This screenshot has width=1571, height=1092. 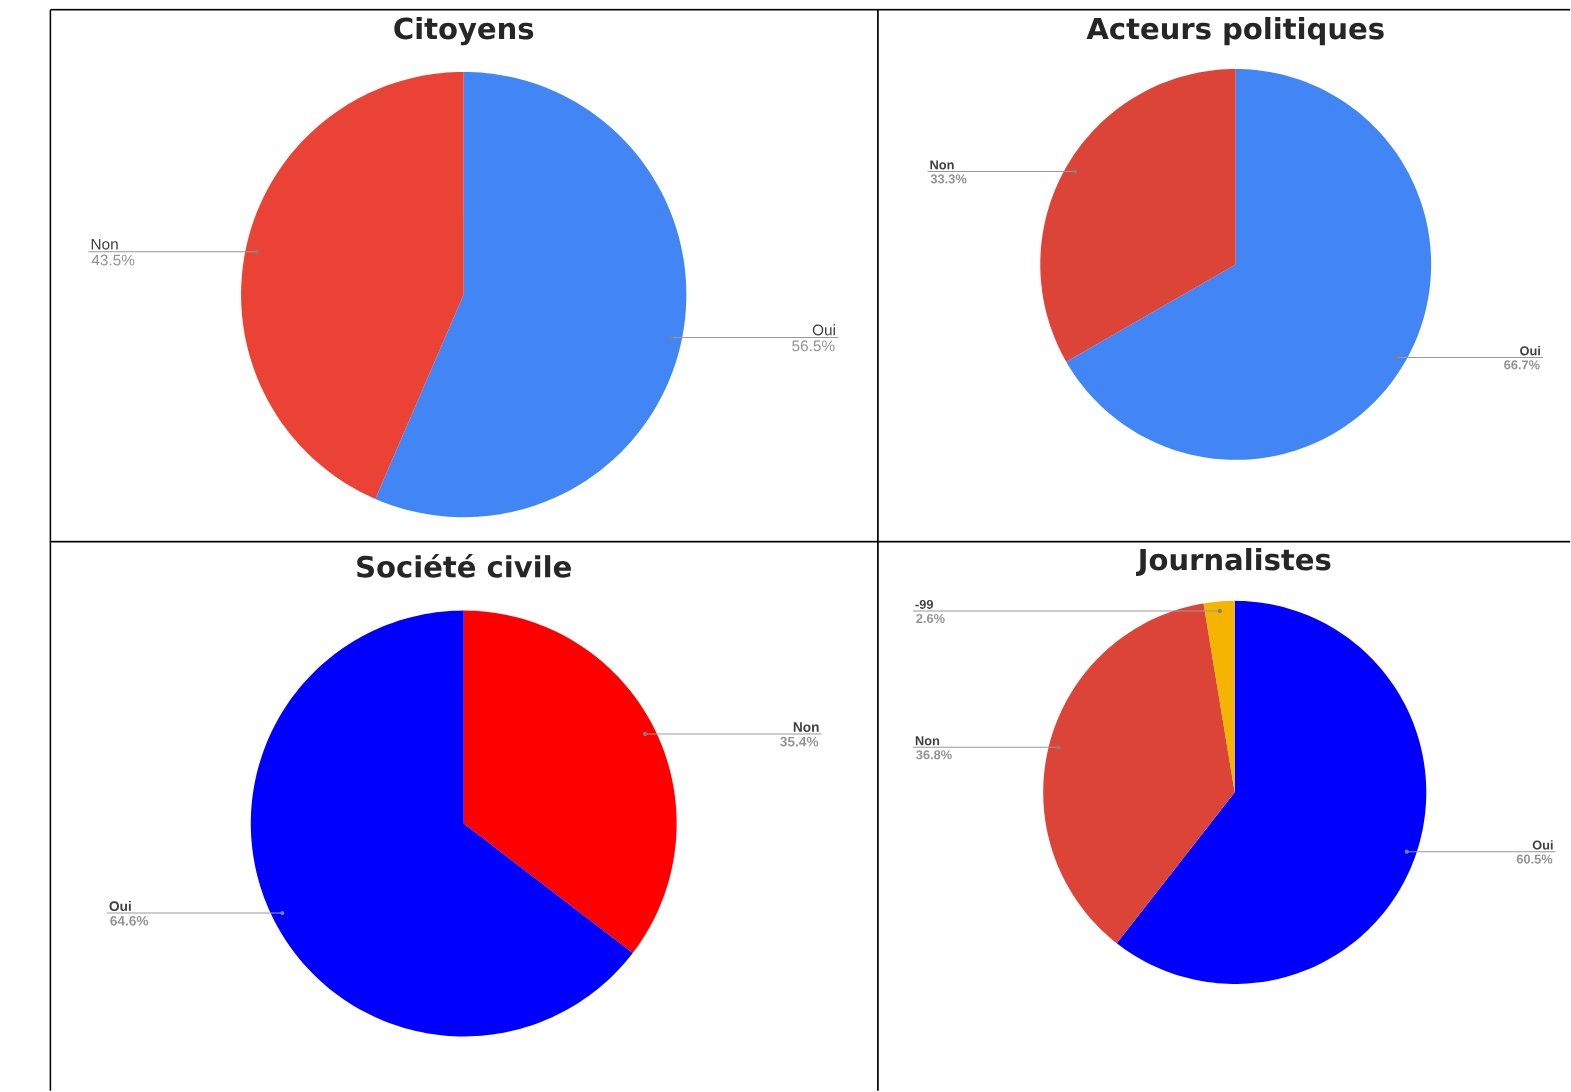 What do you see at coordinates (129, 921) in the screenshot?
I see `data-label: 64.6%` at bounding box center [129, 921].